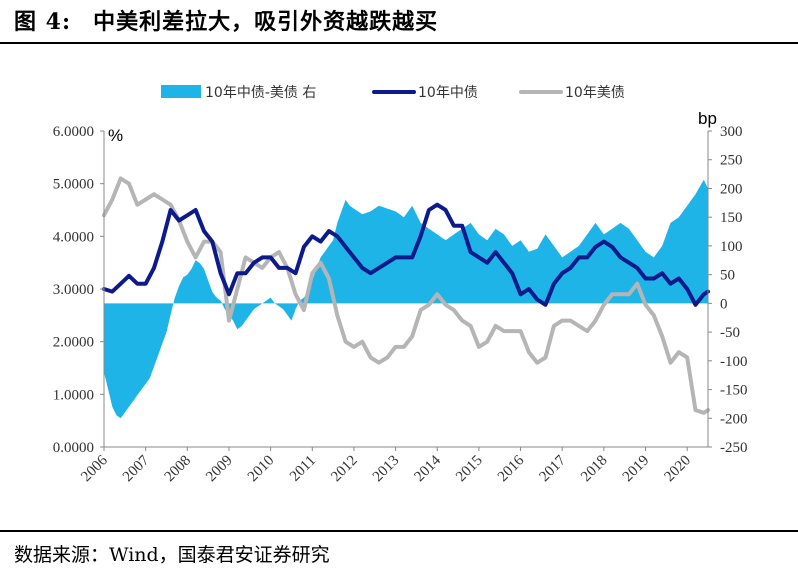 This screenshot has height=576, width=798. What do you see at coordinates (266, 22) in the screenshot?
I see `figure-title-text: 中美利差拉大，吸引外资越跌越买` at bounding box center [266, 22].